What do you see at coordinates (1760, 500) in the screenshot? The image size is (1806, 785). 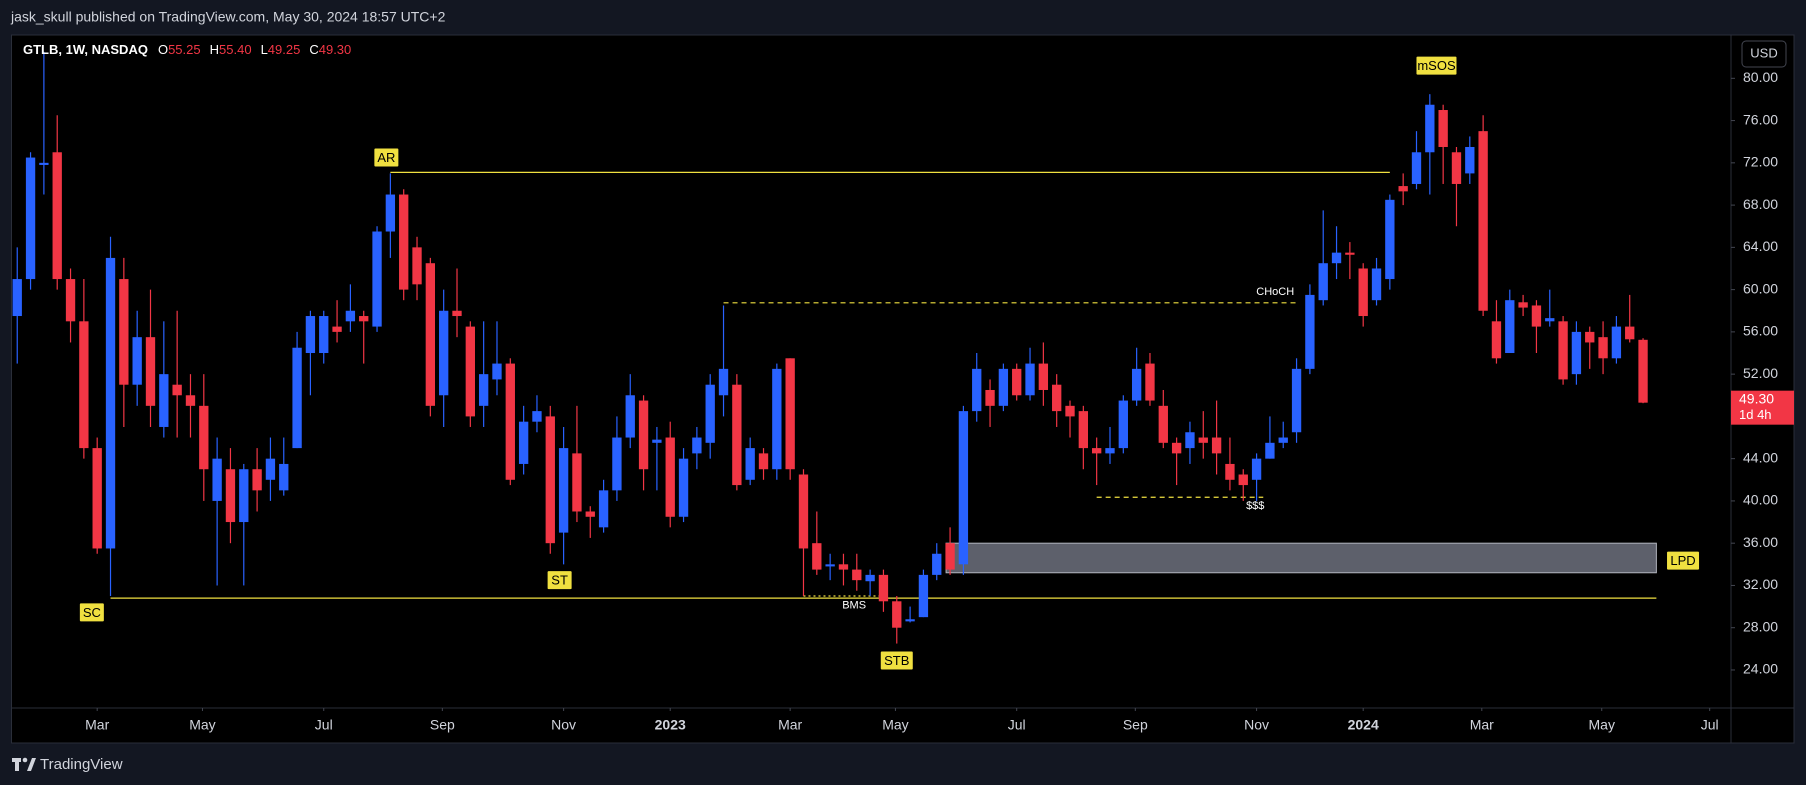 I see `y-tick-label: 40.00` at bounding box center [1760, 500].